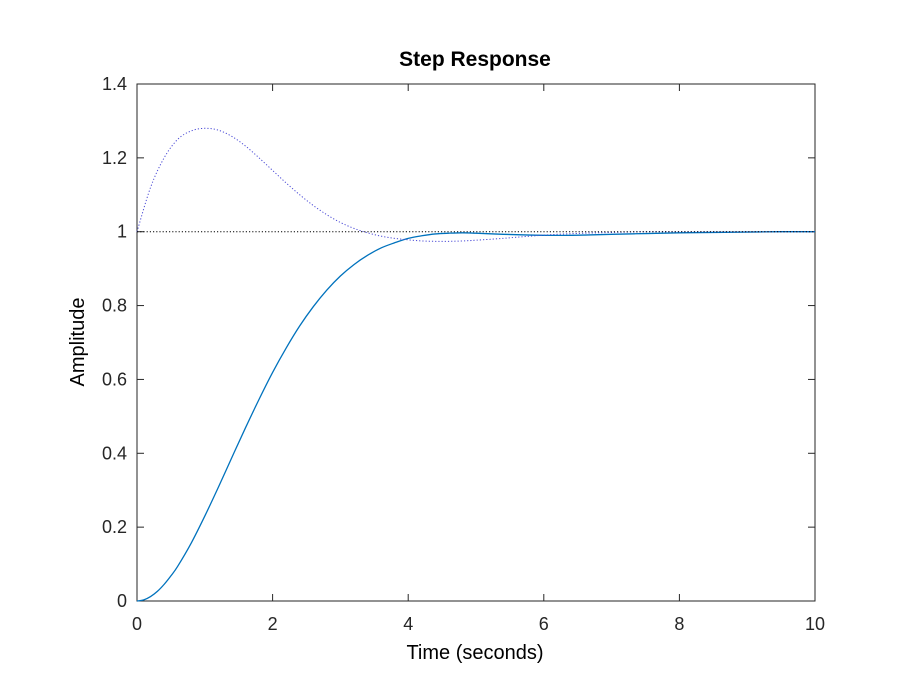 The width and height of the screenshot is (900, 675). I want to click on x-tick-label: 10, so click(815, 624).